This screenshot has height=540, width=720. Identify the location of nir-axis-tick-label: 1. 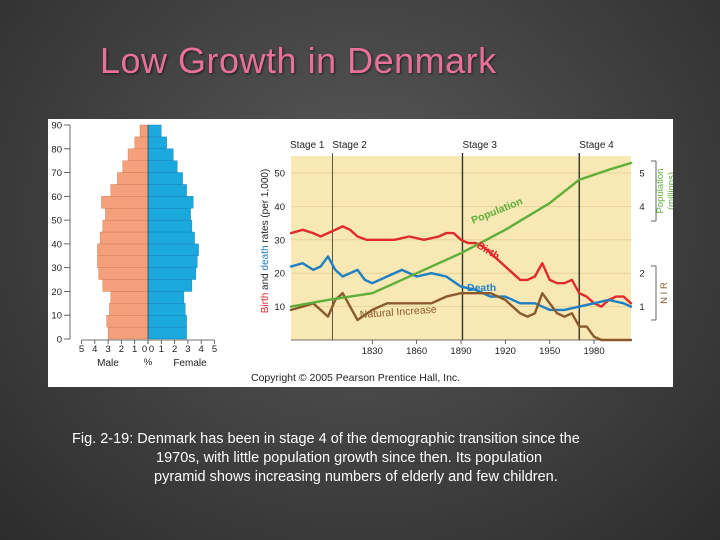
(641, 307).